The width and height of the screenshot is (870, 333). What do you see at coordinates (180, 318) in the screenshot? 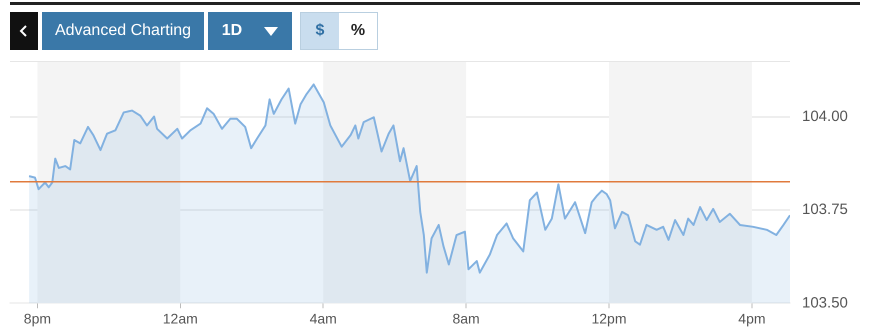
I see `x-tick-label: 12am` at bounding box center [180, 318].